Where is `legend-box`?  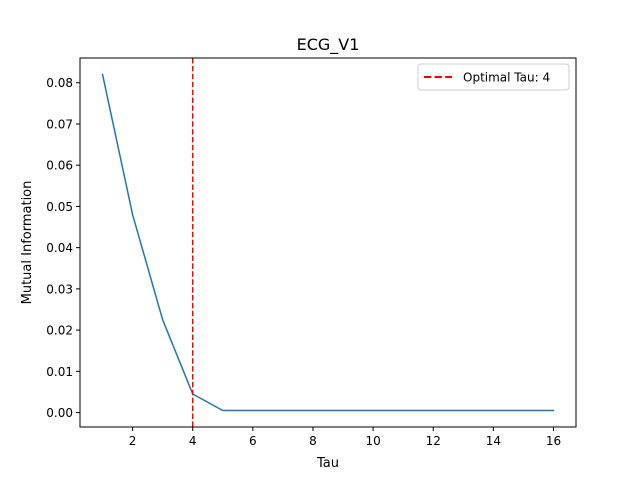 legend-box is located at coordinates (493, 77).